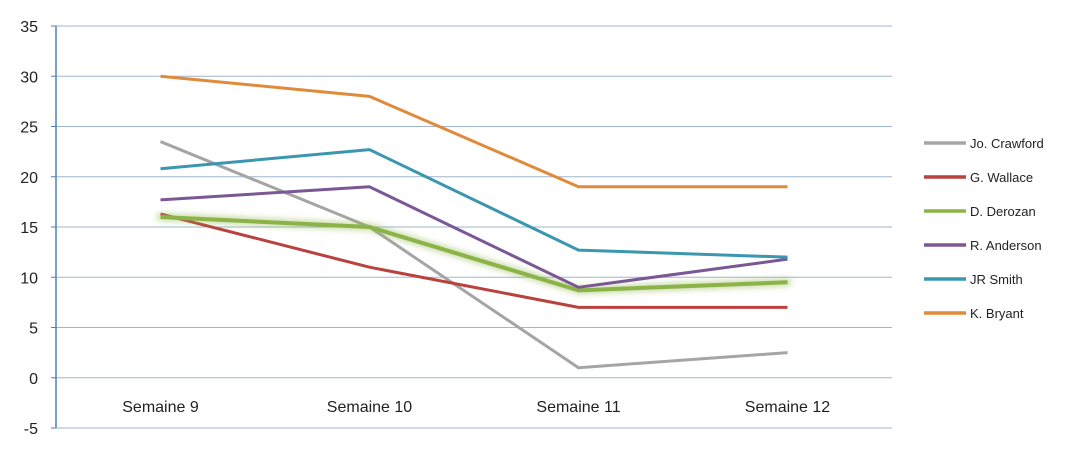 Image resolution: width=1083 pixels, height=454 pixels. I want to click on y-tick-label: -5, so click(31, 429).